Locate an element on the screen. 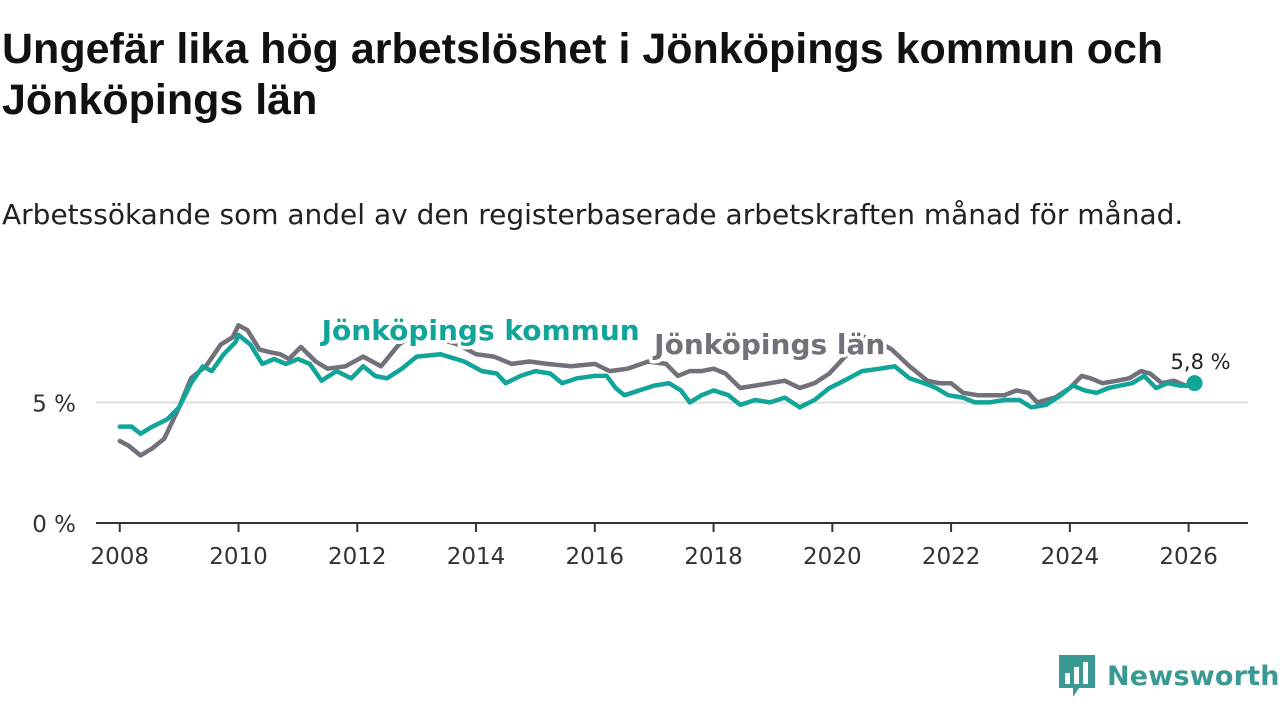  y-tick-label: 0 % is located at coordinates (54, 525).